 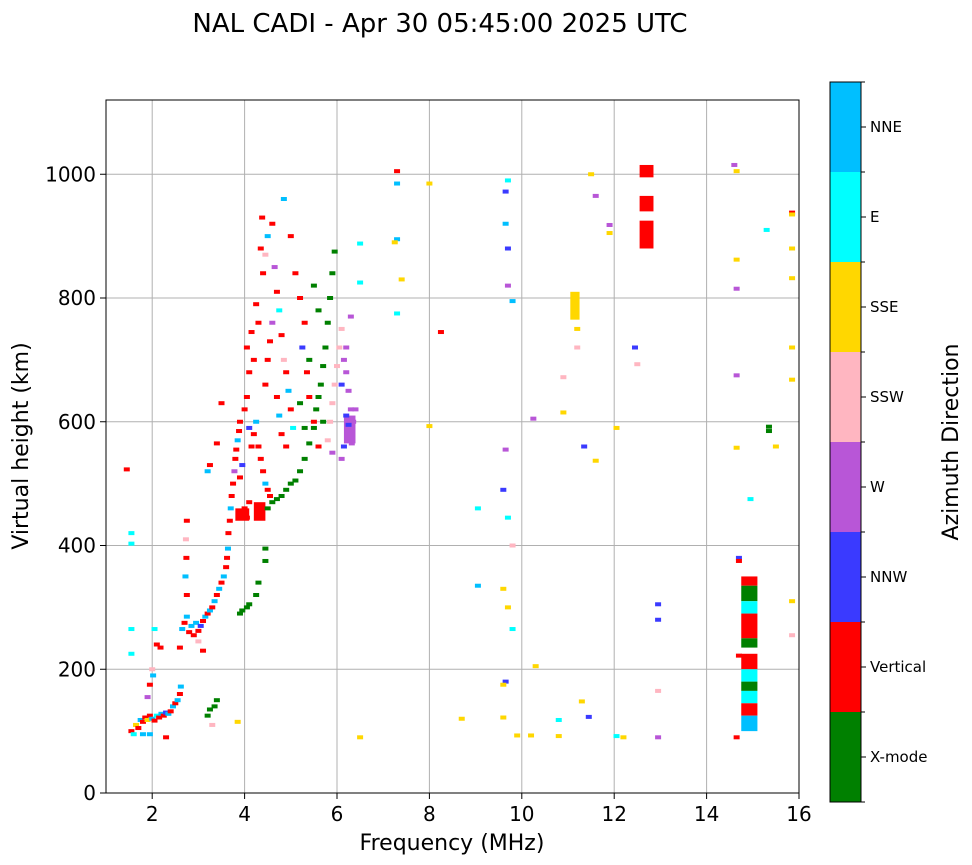 What do you see at coordinates (877, 487) in the screenshot?
I see `colorbar-label: W` at bounding box center [877, 487].